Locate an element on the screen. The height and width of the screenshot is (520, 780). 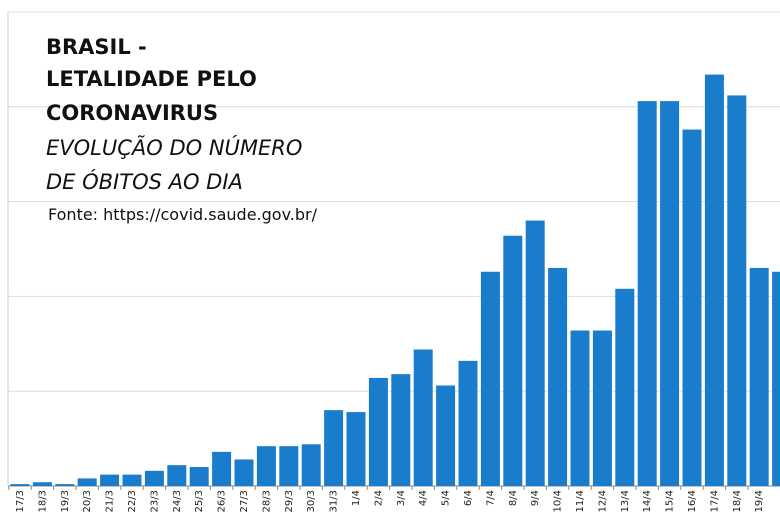
x-tick-label: 19/4 is located at coordinates (759, 501).